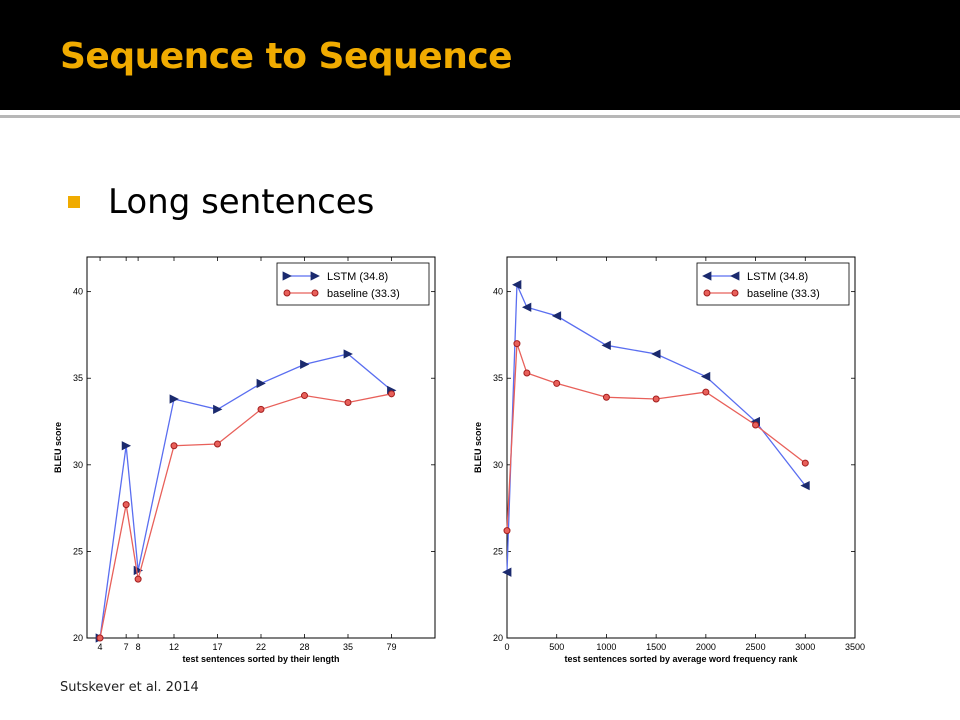 The image size is (960, 720). I want to click on x-axis-label: test sentences sorted by their length, so click(260, 659).